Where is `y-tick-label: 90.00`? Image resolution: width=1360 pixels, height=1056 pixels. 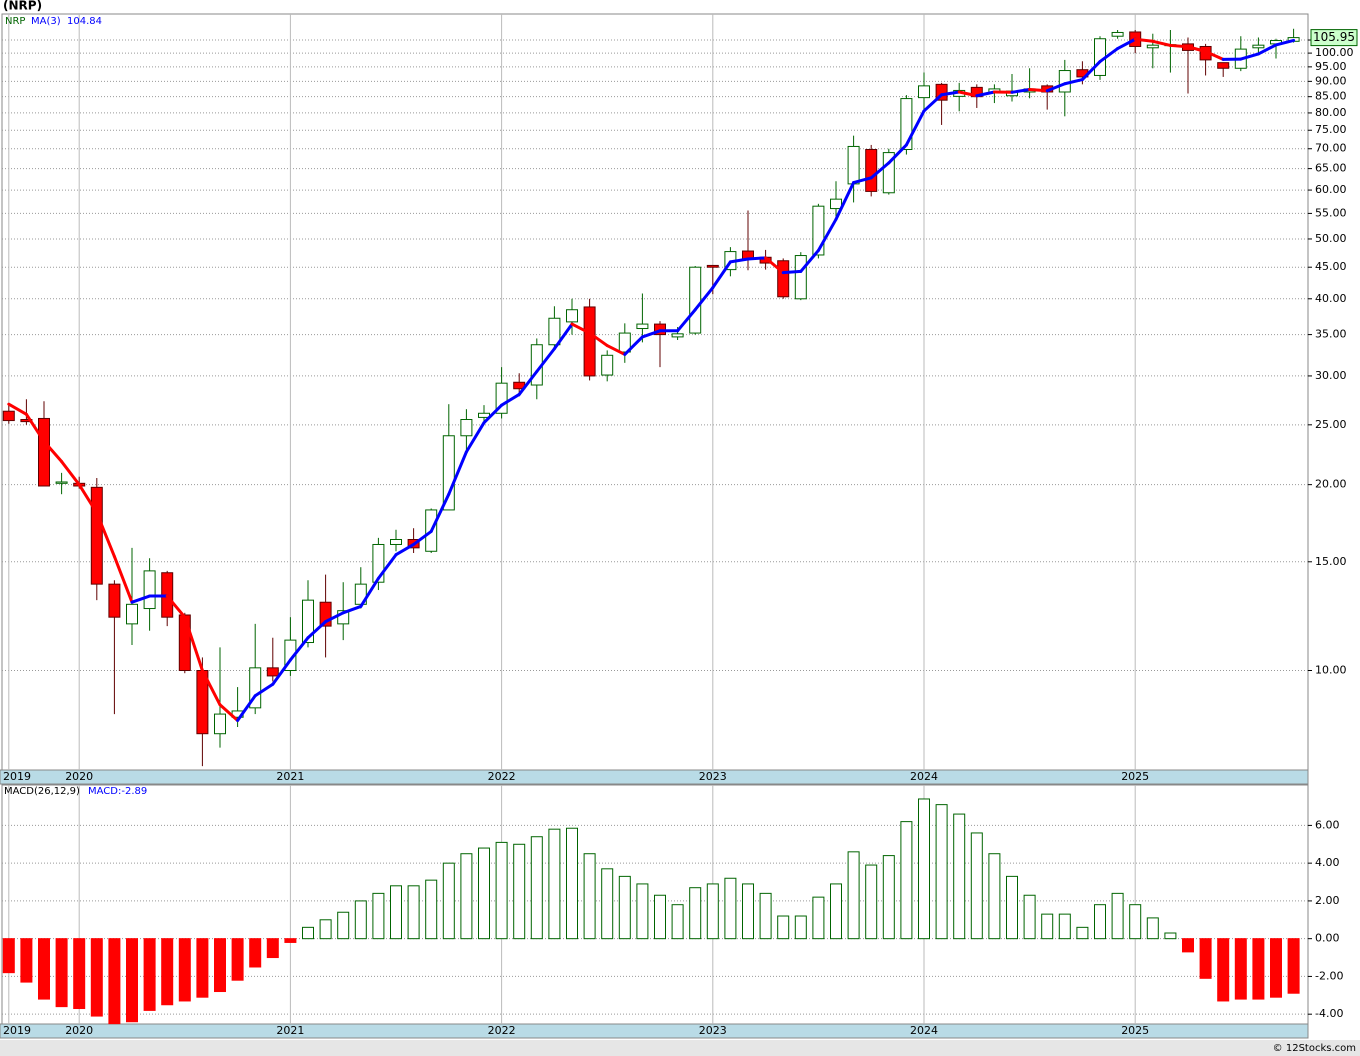 y-tick-label: 90.00 is located at coordinates (1331, 80).